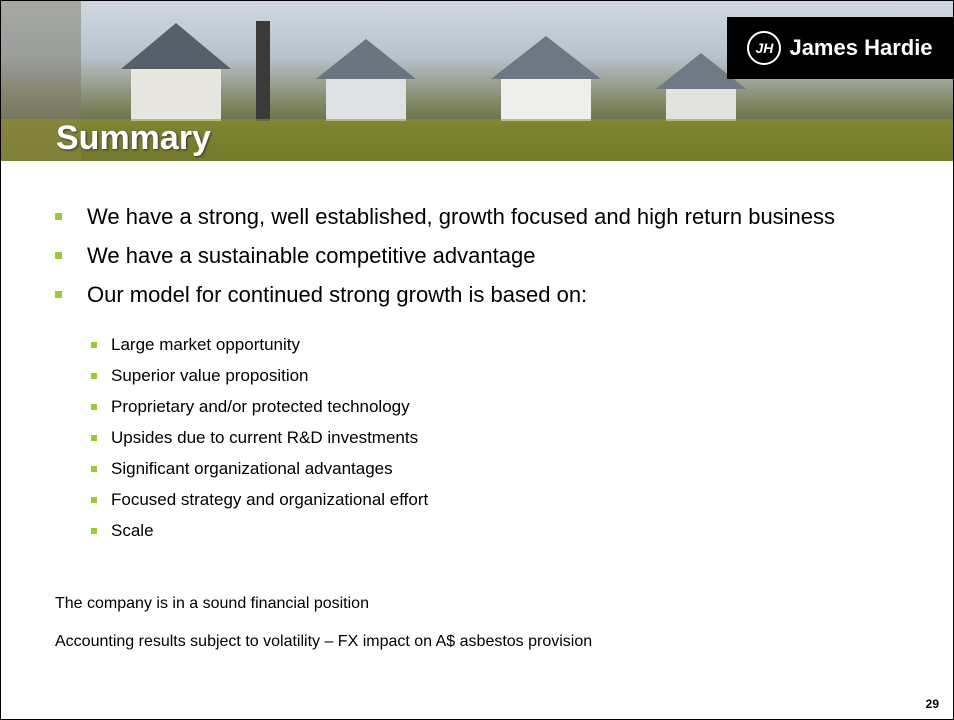 This screenshot has height=720, width=954. I want to click on bullet-item: Upsides due to current R&D investments, so click(259, 438).